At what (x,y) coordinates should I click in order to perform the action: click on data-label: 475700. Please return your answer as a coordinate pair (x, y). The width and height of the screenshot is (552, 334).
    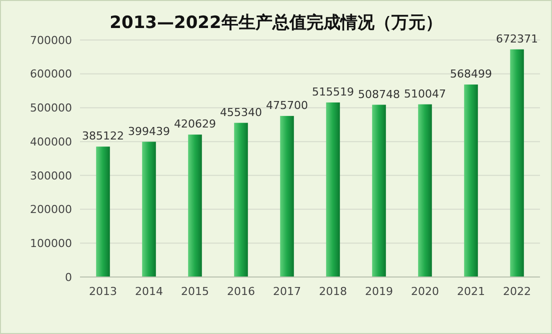
    Looking at the image, I should click on (287, 105).